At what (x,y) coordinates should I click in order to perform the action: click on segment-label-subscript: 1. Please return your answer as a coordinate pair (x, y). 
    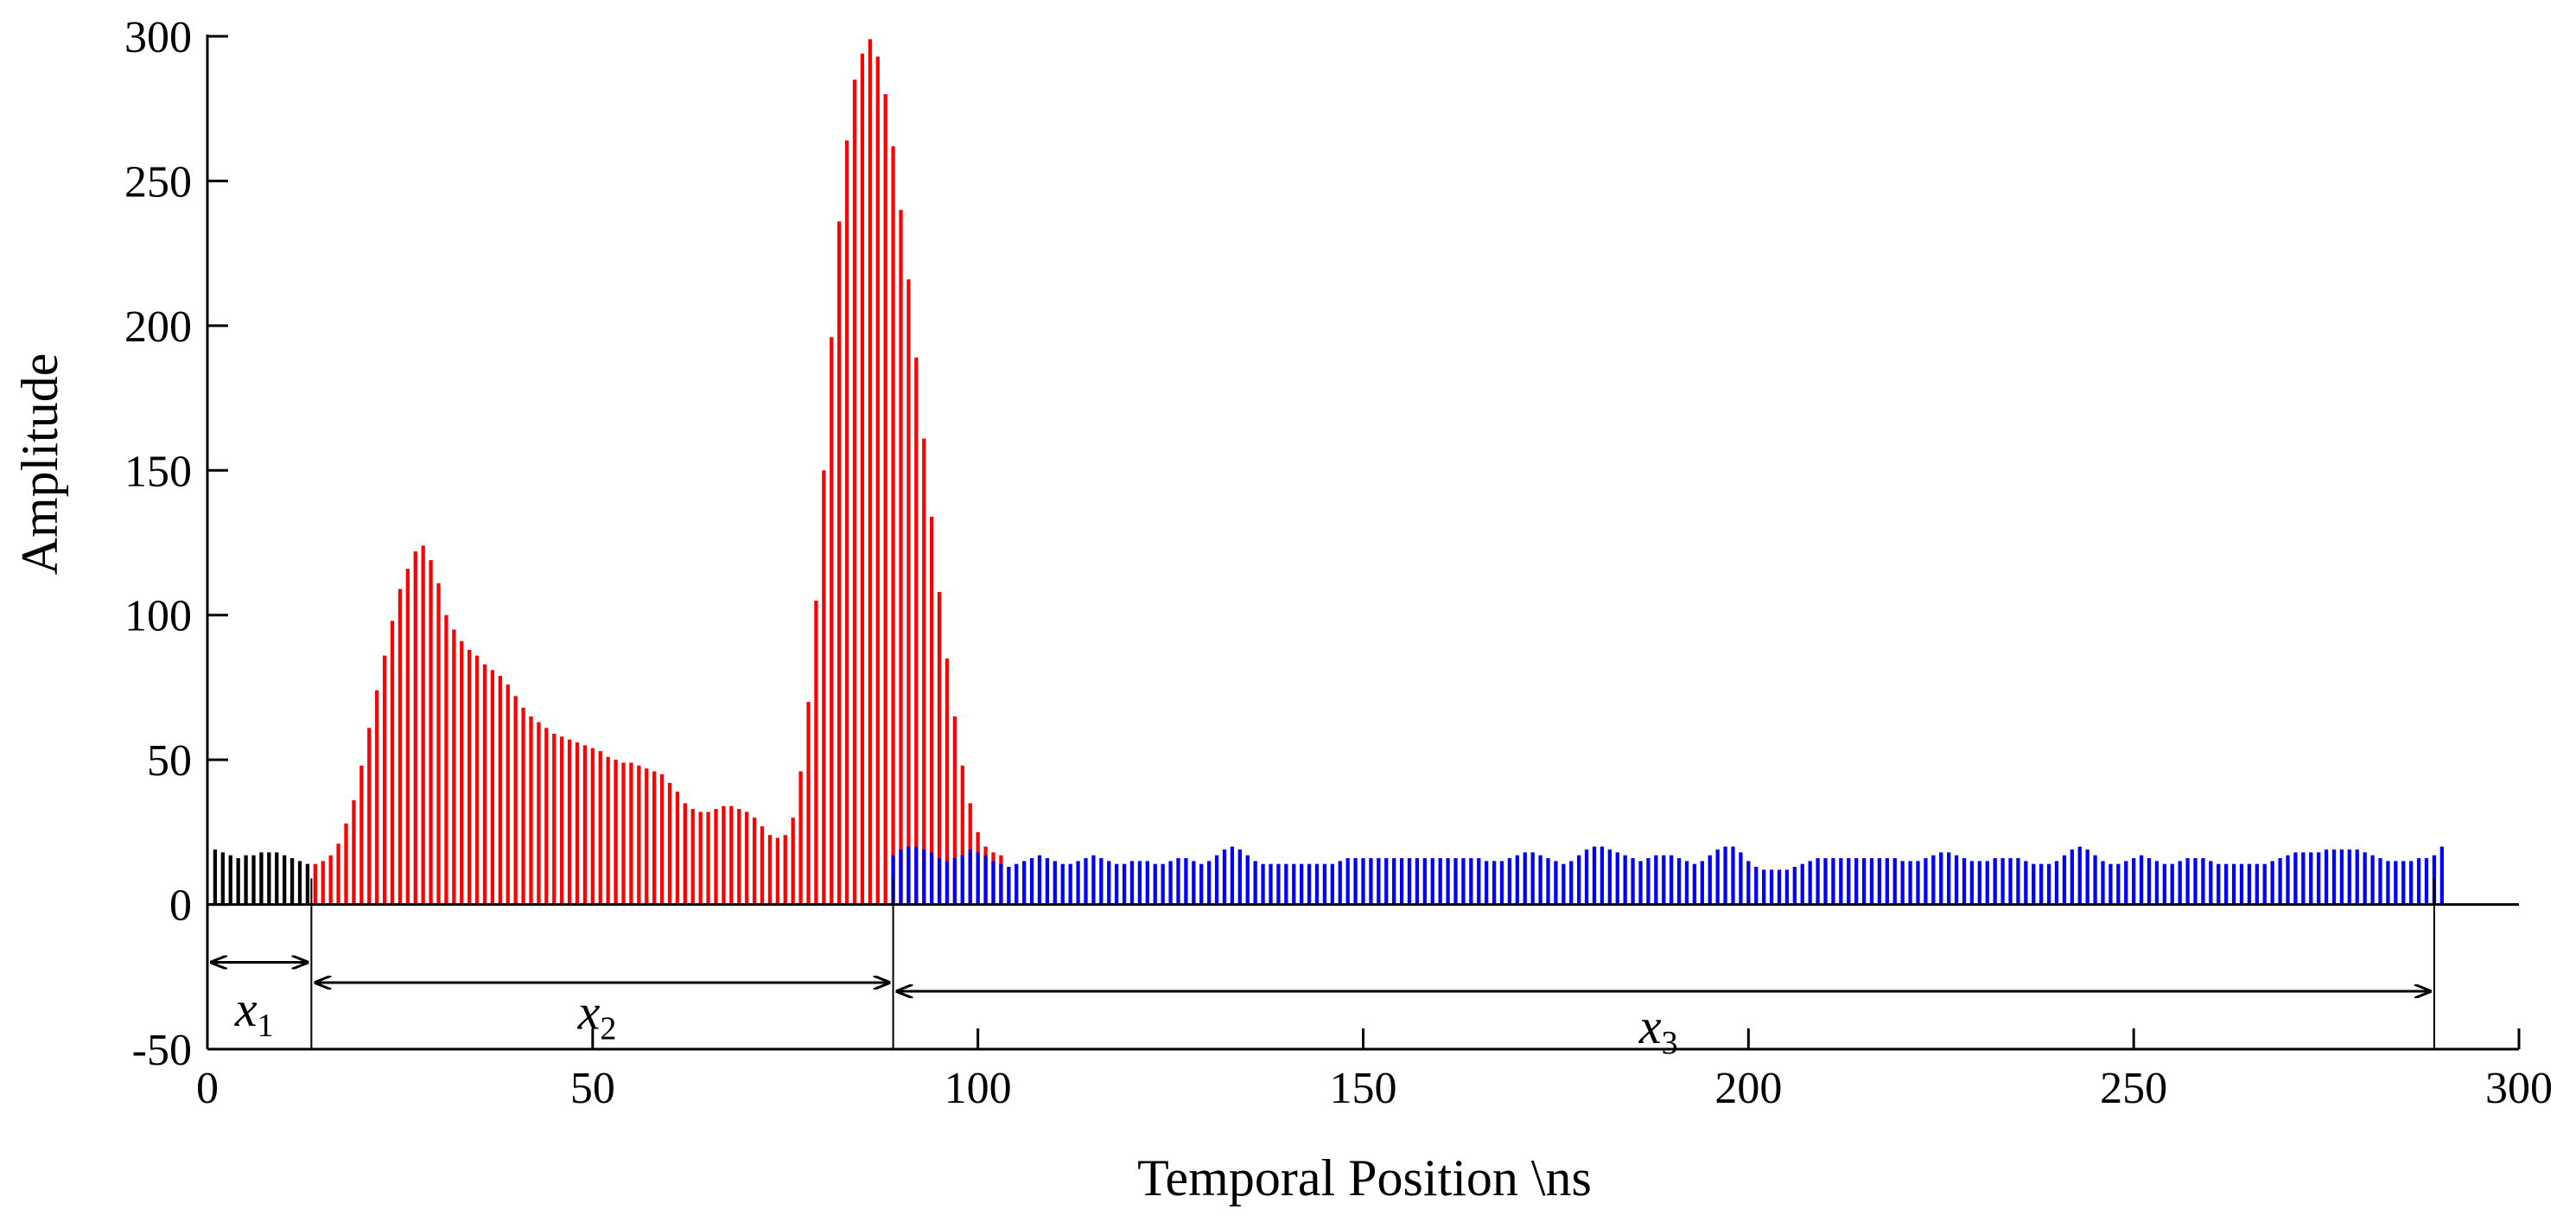
    Looking at the image, I should click on (266, 1026).